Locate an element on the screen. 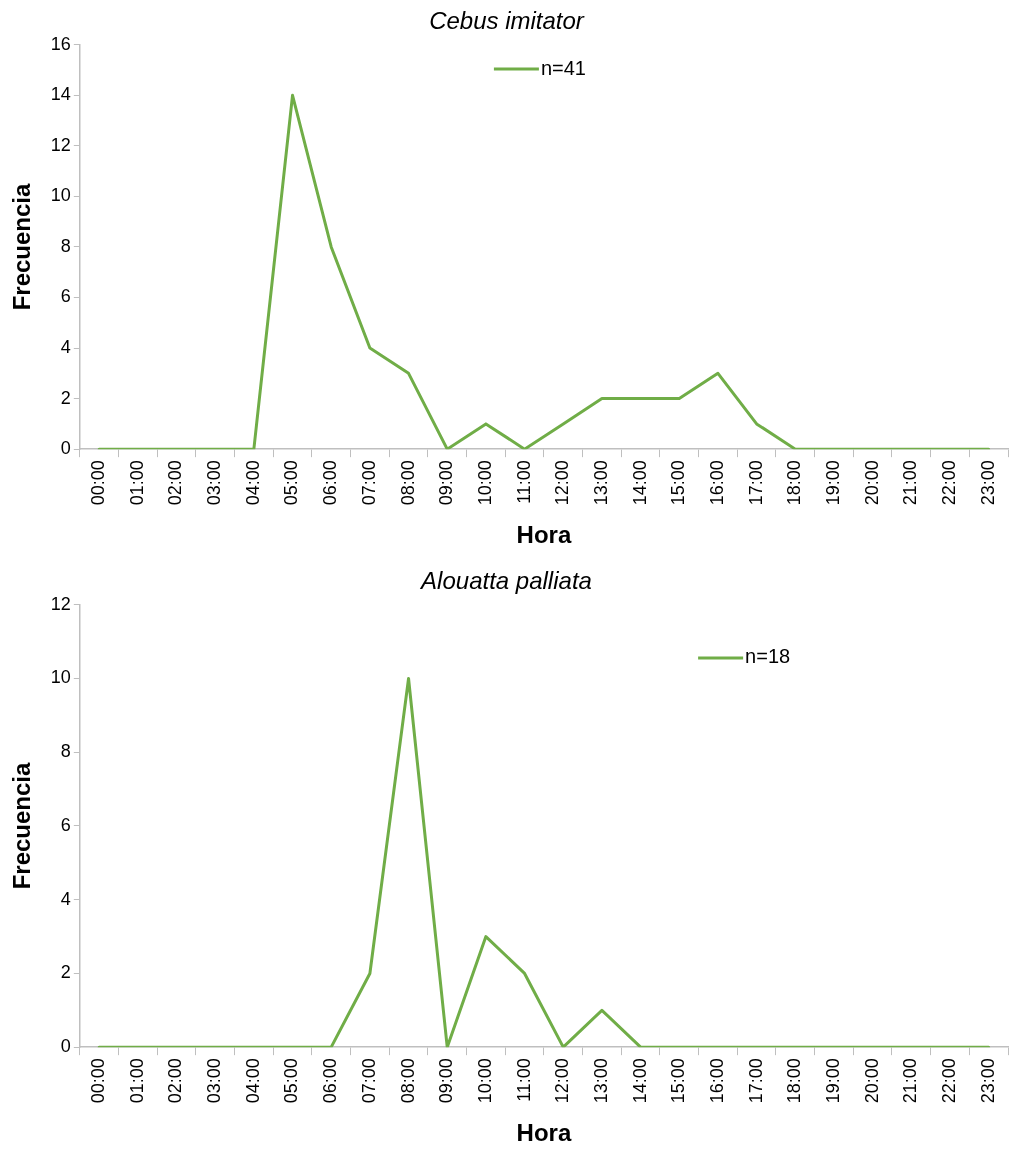 The height and width of the screenshot is (1158, 1018). legend-label: n=41 is located at coordinates (563, 67).